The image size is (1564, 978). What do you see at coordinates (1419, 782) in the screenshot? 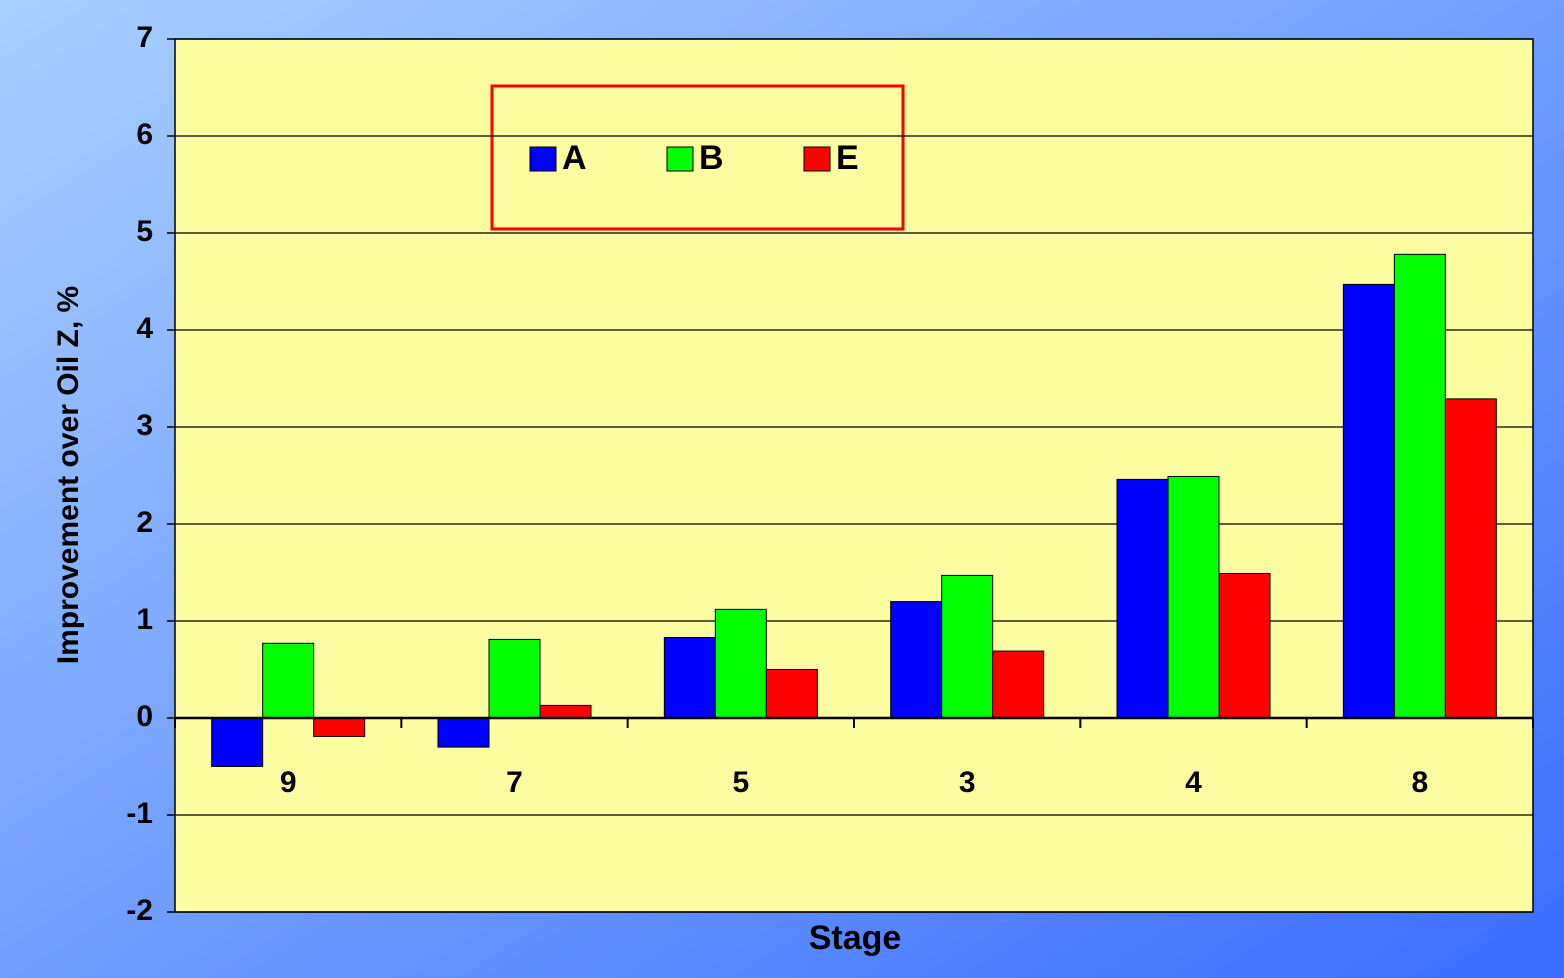
I see `x-tick-label: 8` at bounding box center [1419, 782].